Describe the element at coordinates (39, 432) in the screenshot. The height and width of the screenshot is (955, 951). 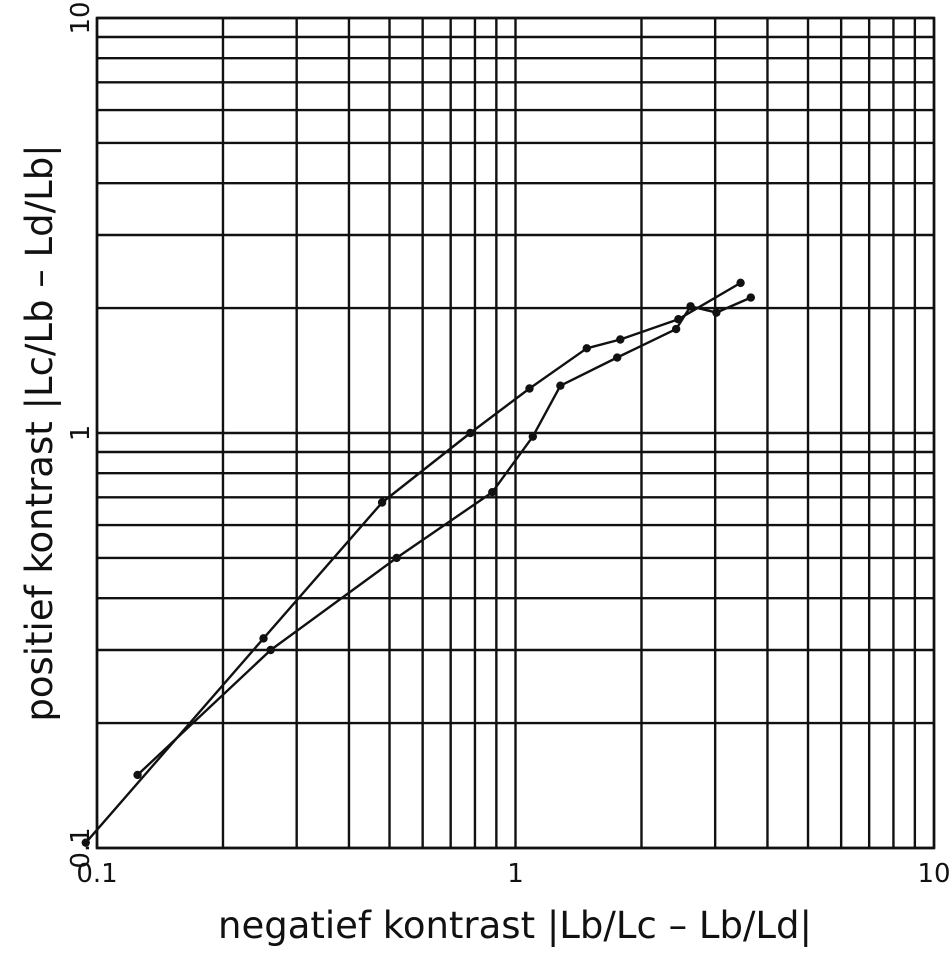
I see `y-axis-label: positief kontrast |Lc/Lb – Ld/Lb|` at that location.